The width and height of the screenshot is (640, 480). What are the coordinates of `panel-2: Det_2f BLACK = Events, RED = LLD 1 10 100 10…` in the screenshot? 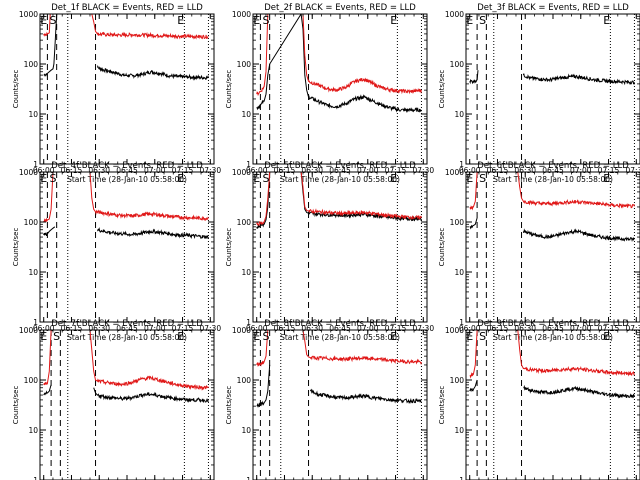 It's located at (329, 93).